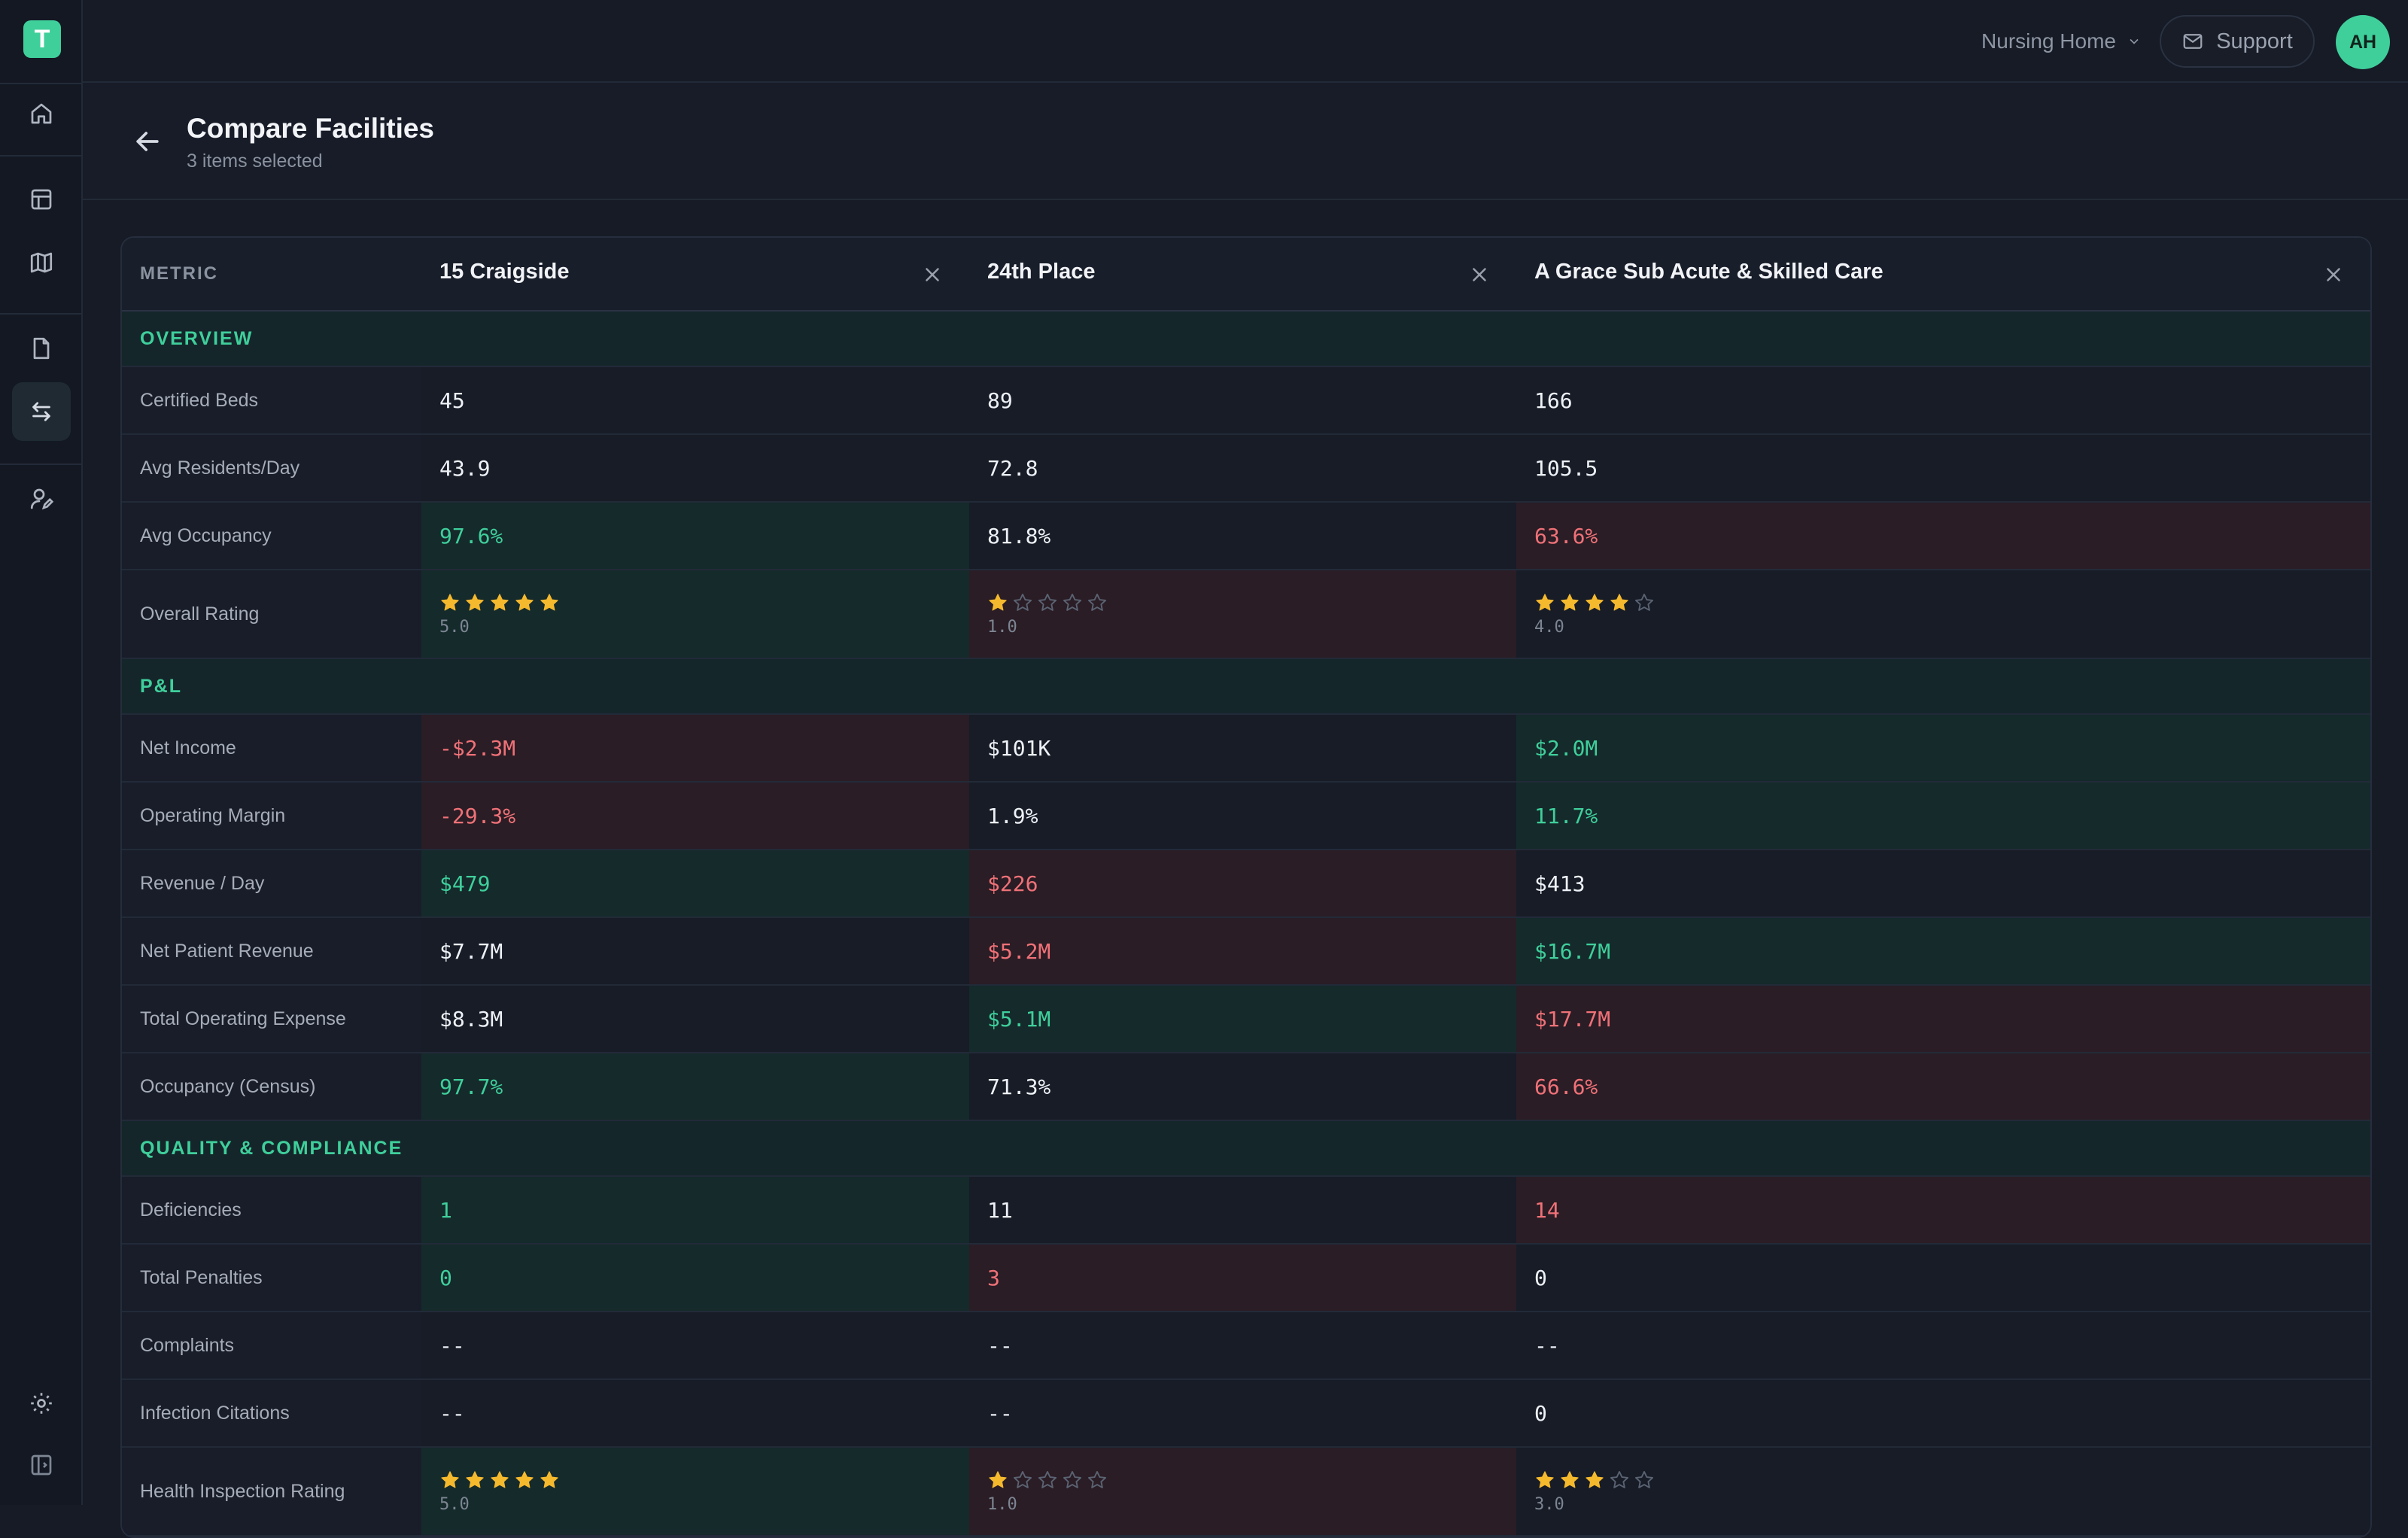 The width and height of the screenshot is (2408, 1538). I want to click on nav-documents, so click(41, 349).